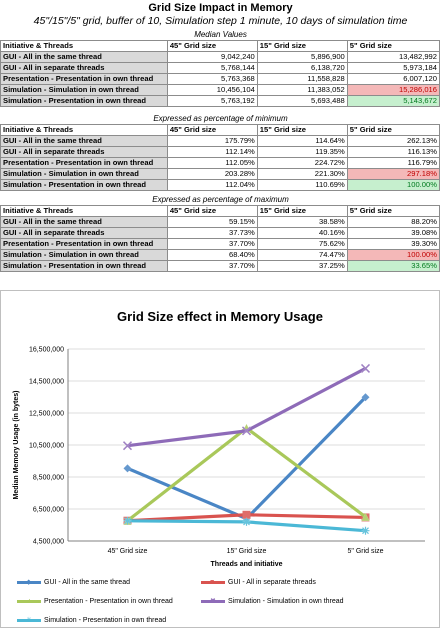 The width and height of the screenshot is (441, 629). Describe the element at coordinates (73, 582) in the screenshot. I see `legend-item: ◆ GUI - All in the same thread` at that location.